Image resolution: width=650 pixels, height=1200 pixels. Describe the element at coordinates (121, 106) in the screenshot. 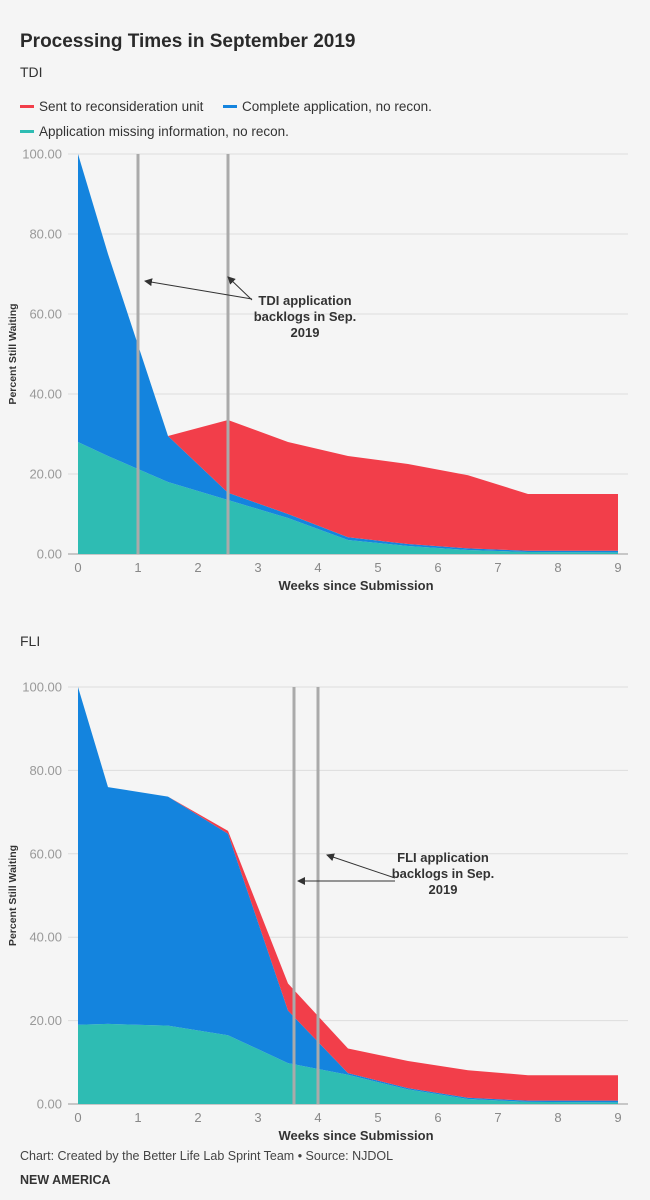

I see `legend-label: Sent to reconsideration unit` at that location.